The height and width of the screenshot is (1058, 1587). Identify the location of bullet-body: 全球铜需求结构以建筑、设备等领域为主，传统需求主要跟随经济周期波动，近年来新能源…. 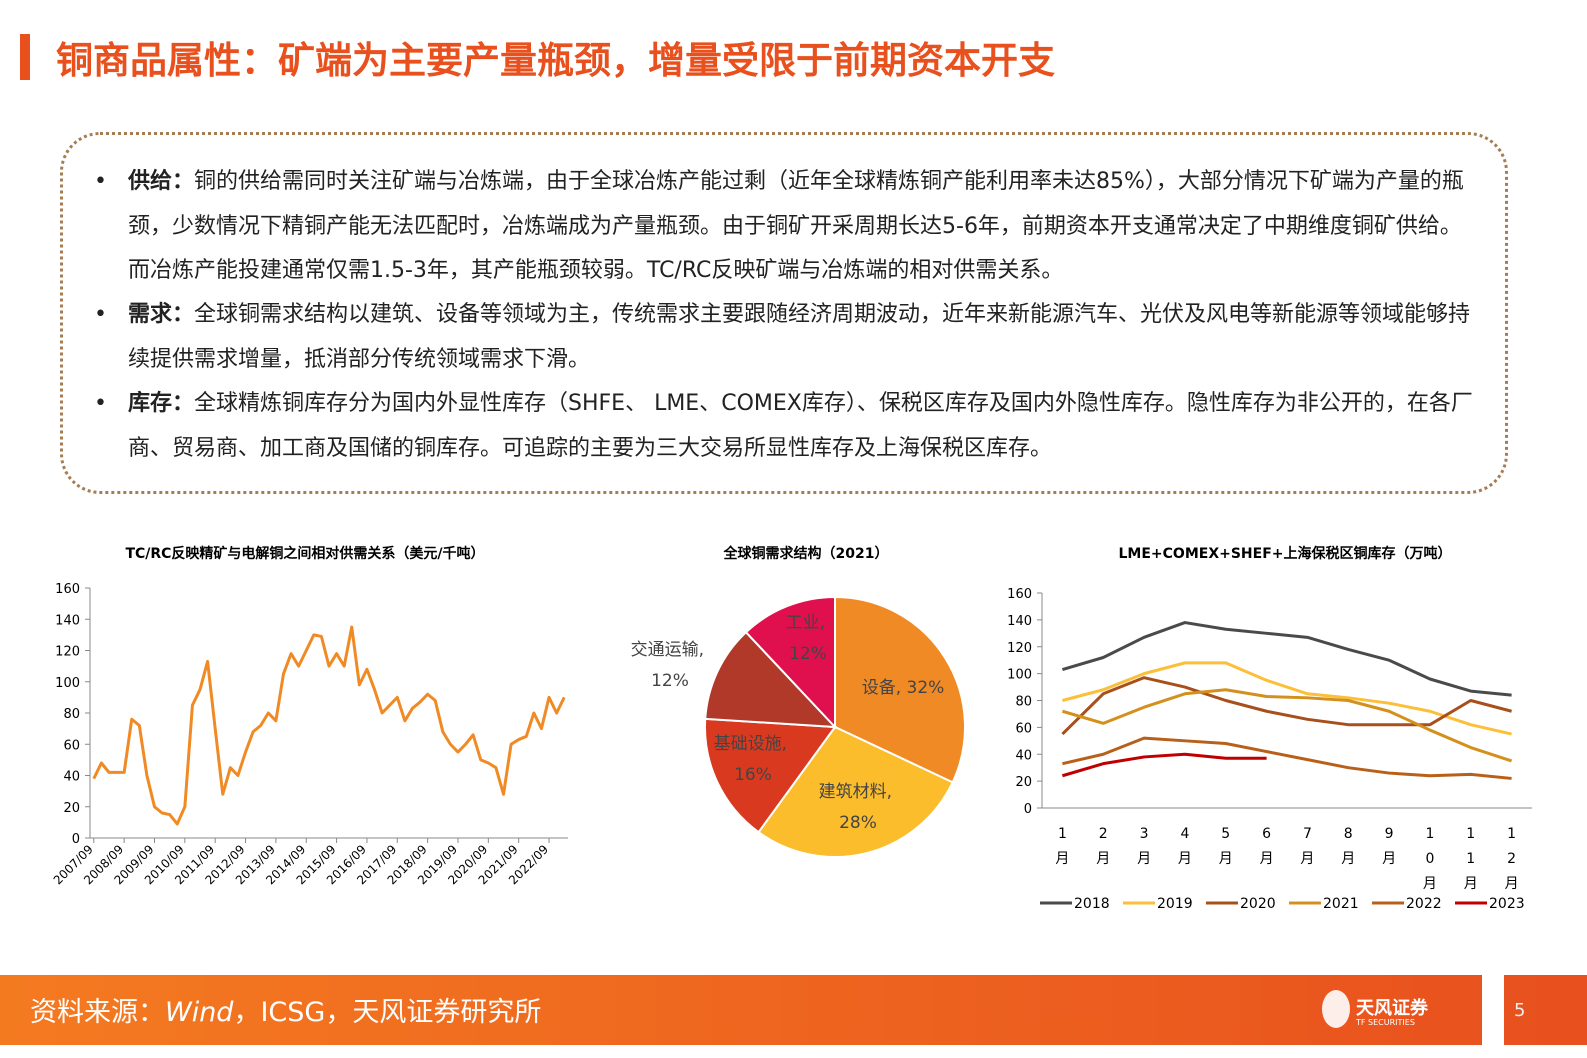
(799, 337).